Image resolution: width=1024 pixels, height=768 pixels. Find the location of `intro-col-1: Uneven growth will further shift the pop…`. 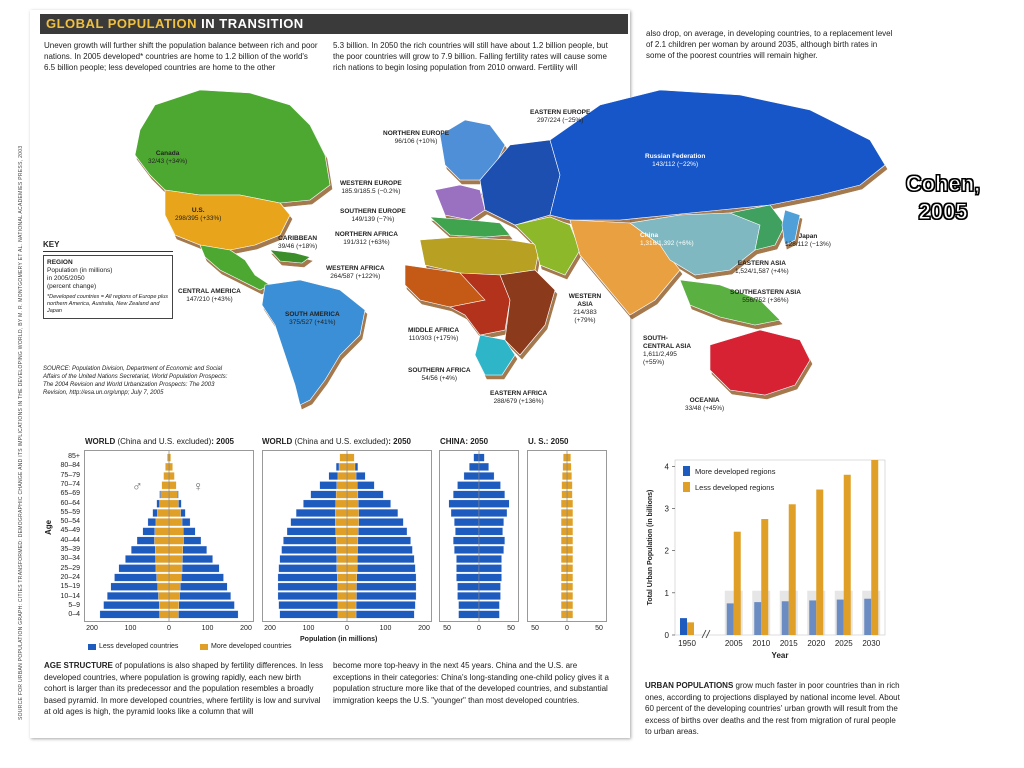

intro-col-1: Uneven growth will further shift the pop… is located at coordinates (181, 56).